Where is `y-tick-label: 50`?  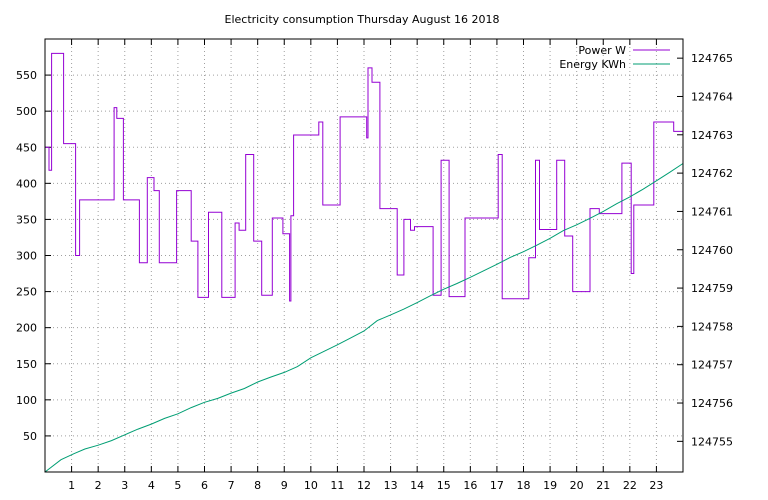
y-tick-label: 50 is located at coordinates (30, 436).